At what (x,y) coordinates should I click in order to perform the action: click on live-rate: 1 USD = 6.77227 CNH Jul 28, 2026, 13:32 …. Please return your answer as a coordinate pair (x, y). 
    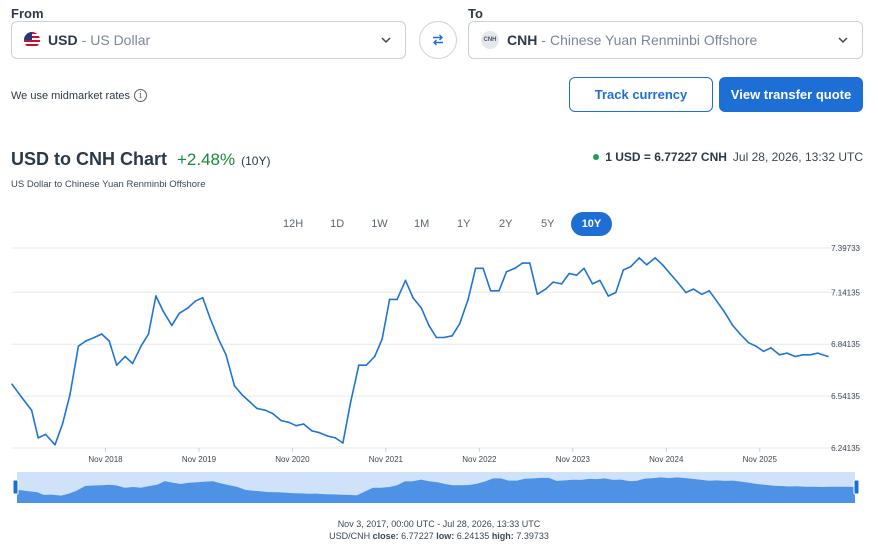
    Looking at the image, I should click on (728, 157).